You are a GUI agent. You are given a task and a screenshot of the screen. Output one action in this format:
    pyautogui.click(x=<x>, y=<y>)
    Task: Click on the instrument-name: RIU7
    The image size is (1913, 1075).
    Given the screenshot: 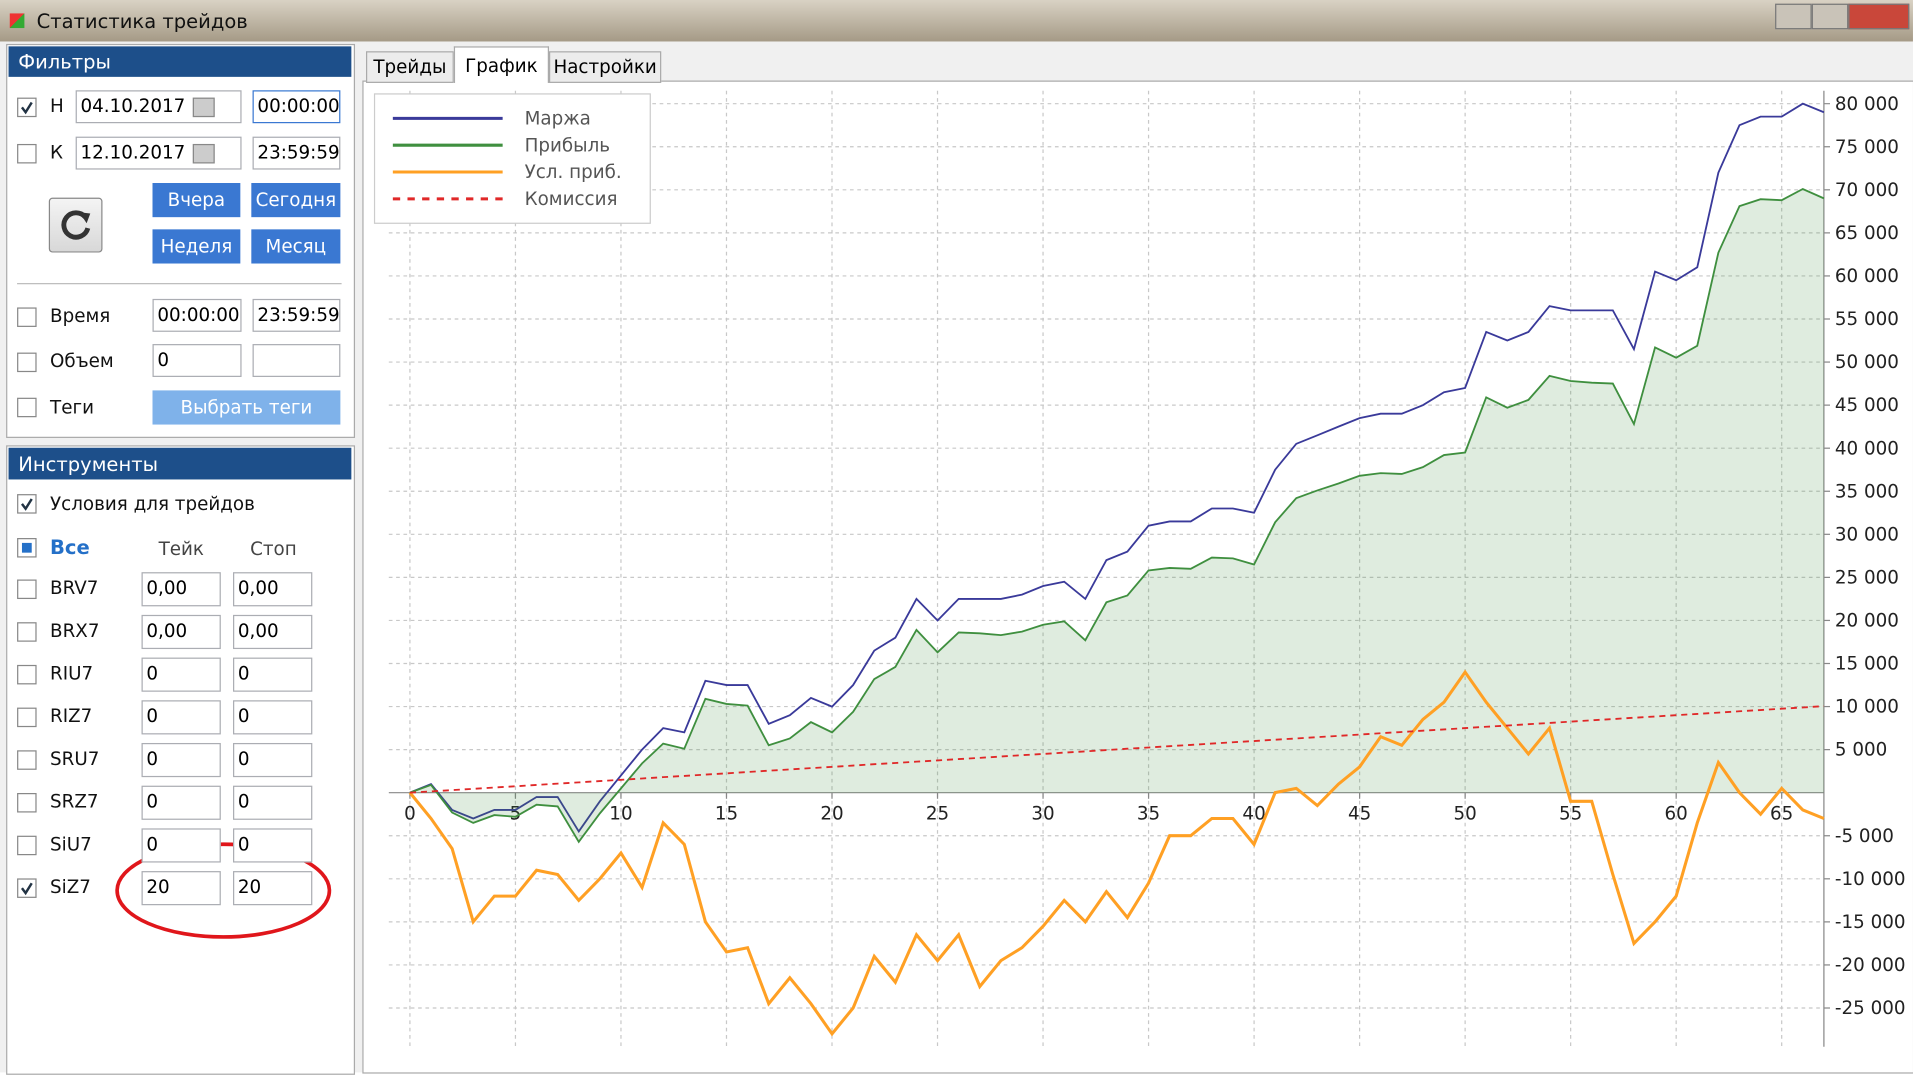 What is the action you would take?
    pyautogui.click(x=72, y=673)
    